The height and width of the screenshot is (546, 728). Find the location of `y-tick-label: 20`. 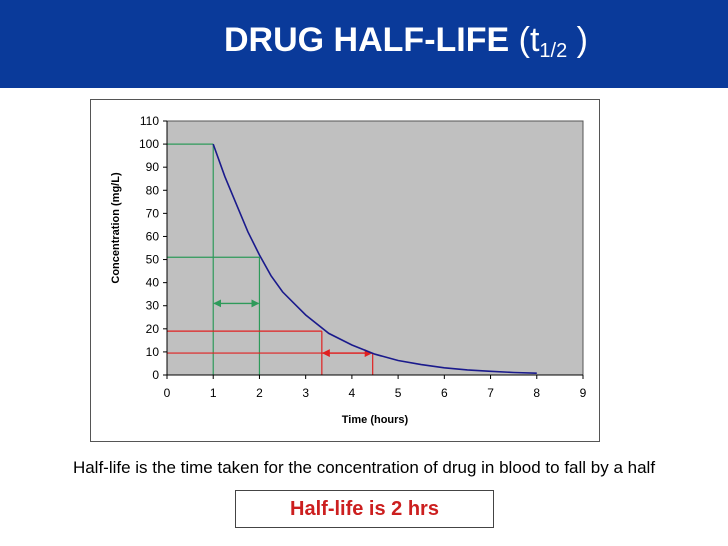

y-tick-label: 20 is located at coordinates (153, 329).